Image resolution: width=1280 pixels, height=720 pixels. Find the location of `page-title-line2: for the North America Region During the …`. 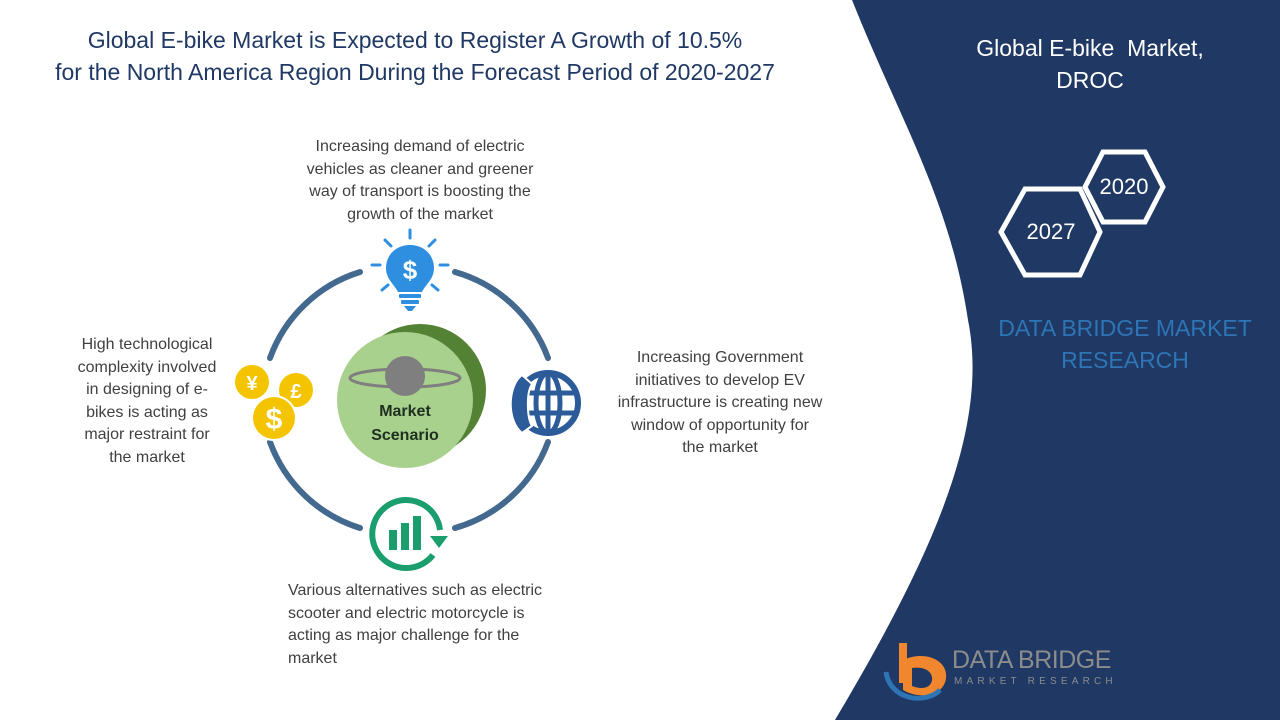

page-title-line2: for the North America Region During the … is located at coordinates (415, 72).